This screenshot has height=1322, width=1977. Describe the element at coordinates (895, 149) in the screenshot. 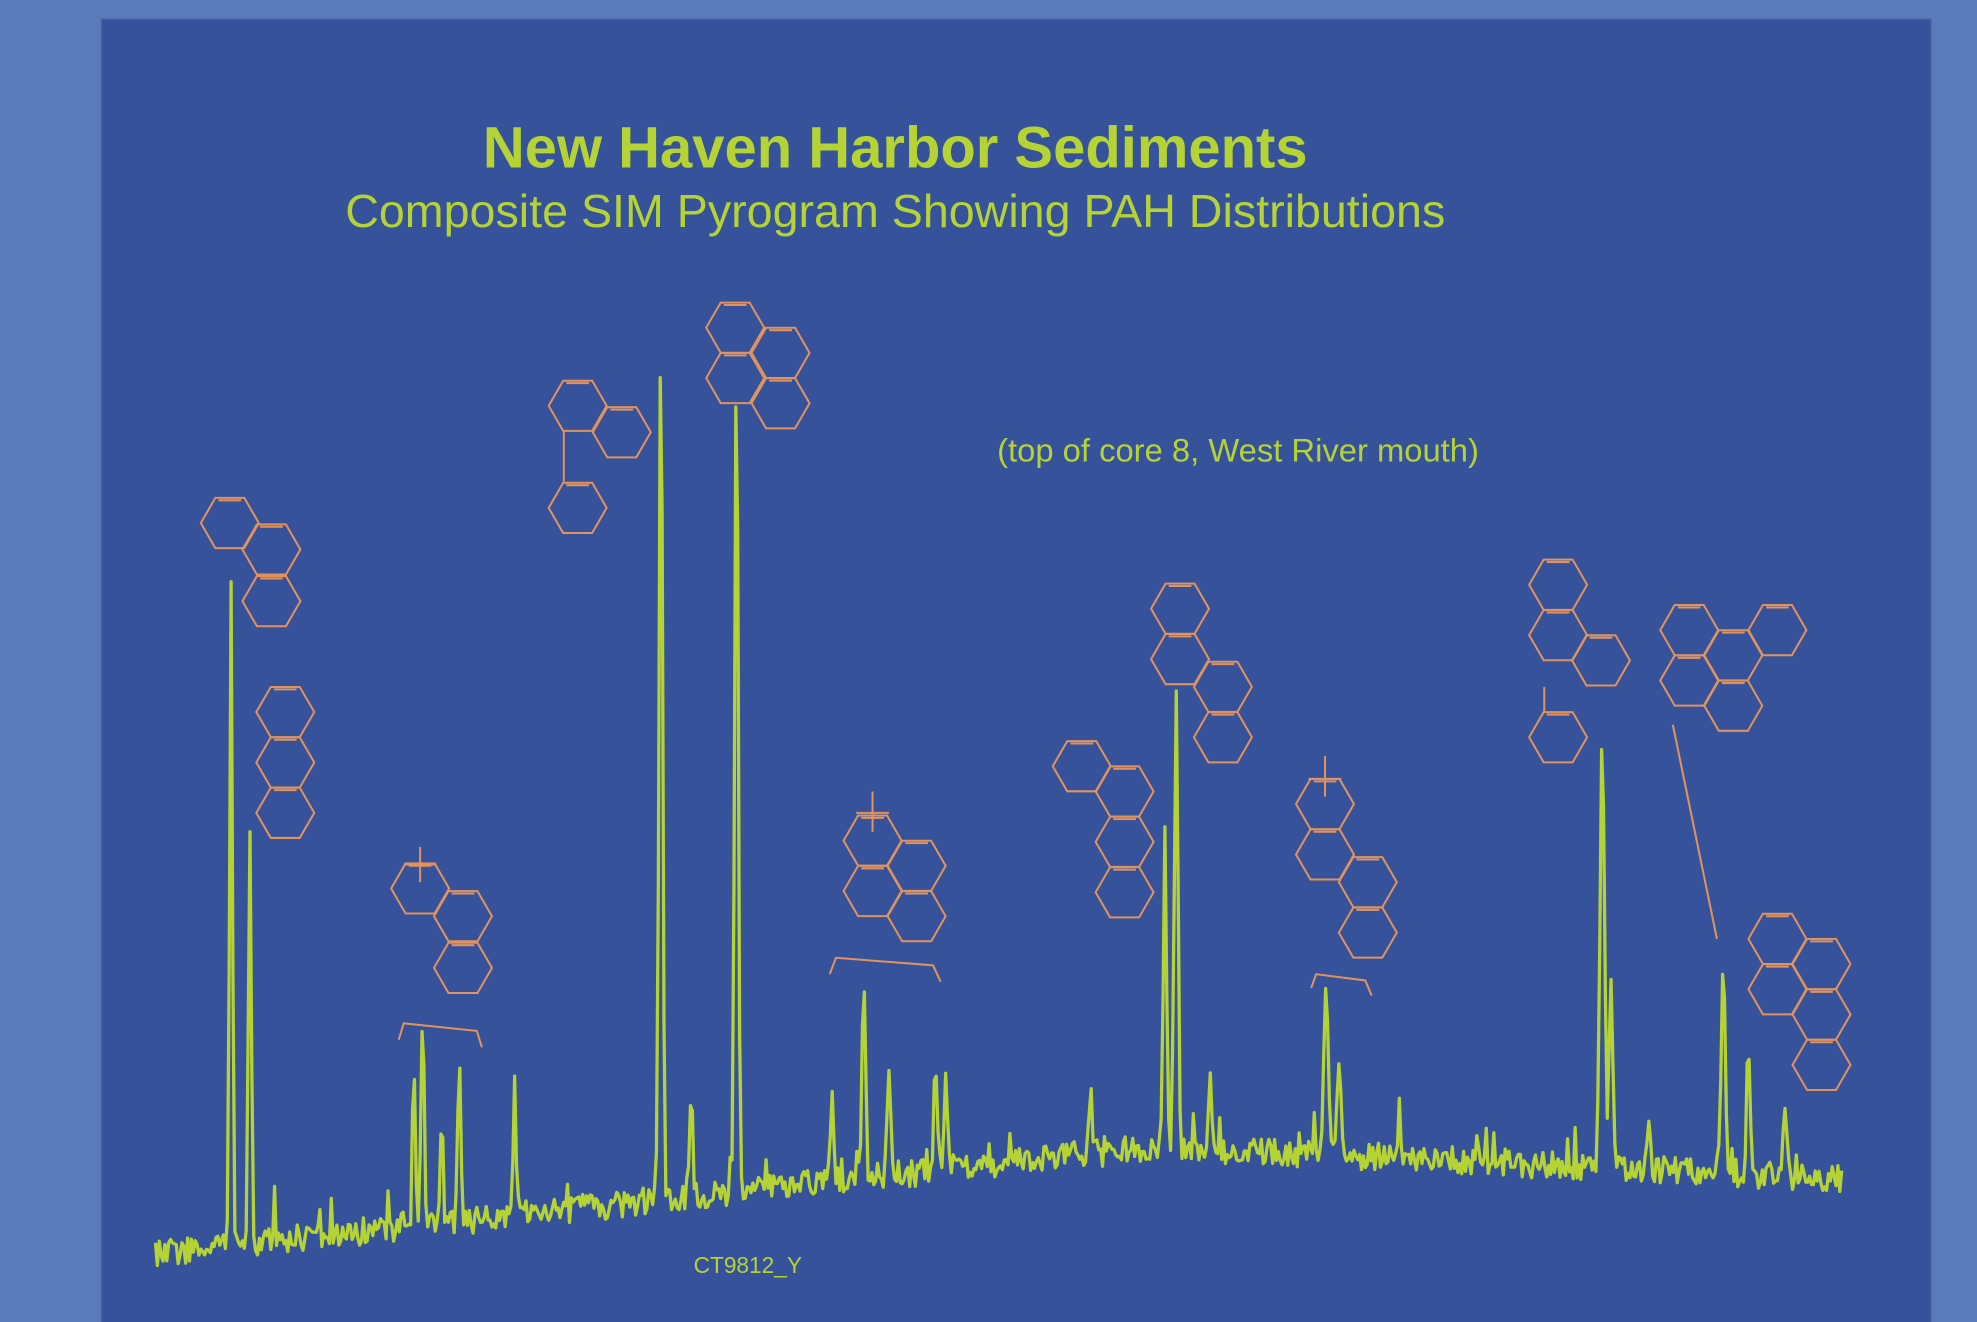

I see `title: New Haven Harbor Sediments` at that location.